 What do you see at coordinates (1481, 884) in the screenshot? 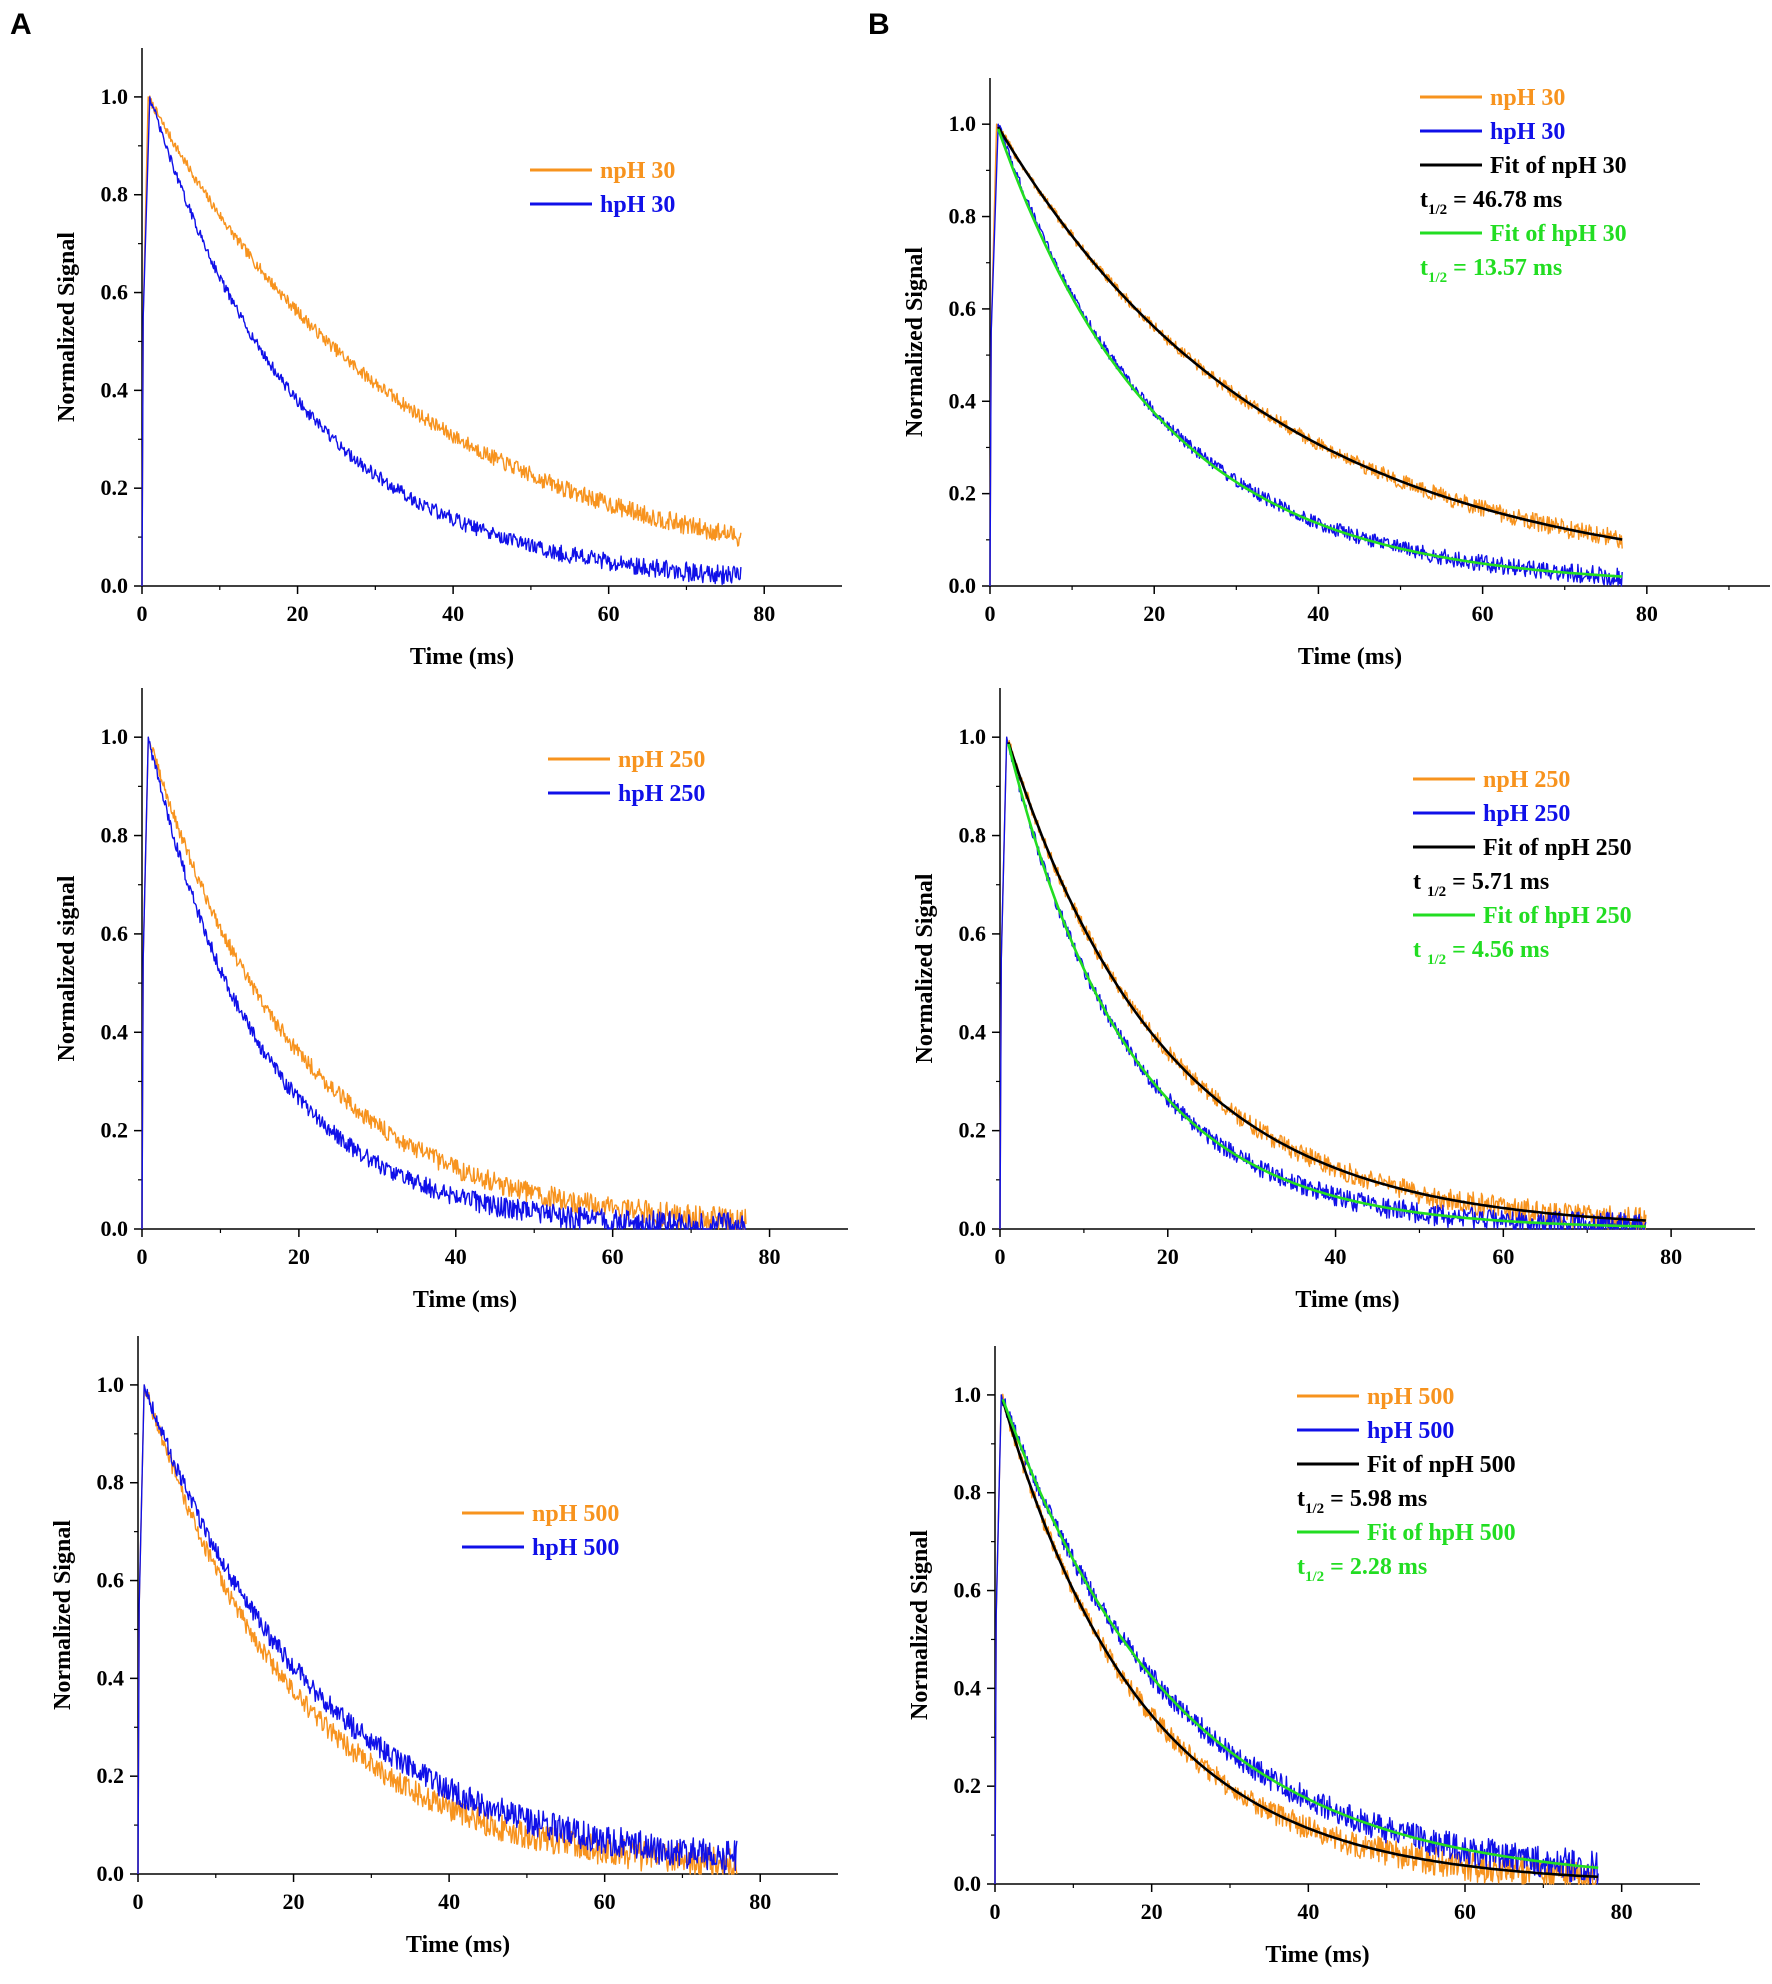
I see `legend-label: t 1/2 = 5.71 ms` at bounding box center [1481, 884].